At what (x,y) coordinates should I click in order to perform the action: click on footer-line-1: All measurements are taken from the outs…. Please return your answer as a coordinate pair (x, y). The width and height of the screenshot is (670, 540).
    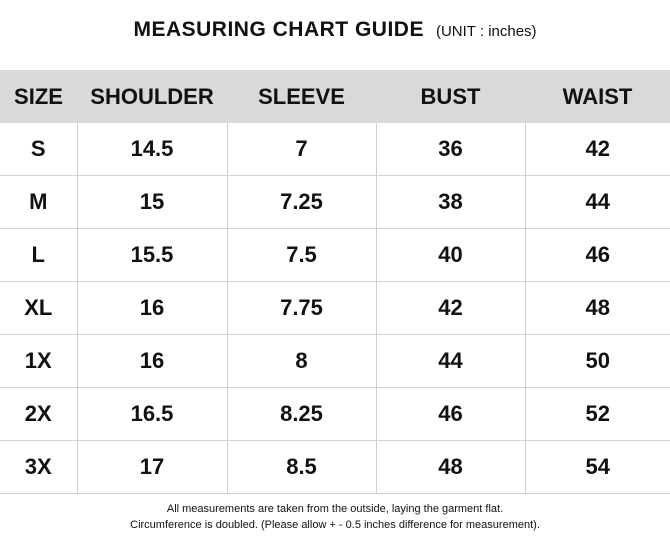
    Looking at the image, I should click on (335, 509).